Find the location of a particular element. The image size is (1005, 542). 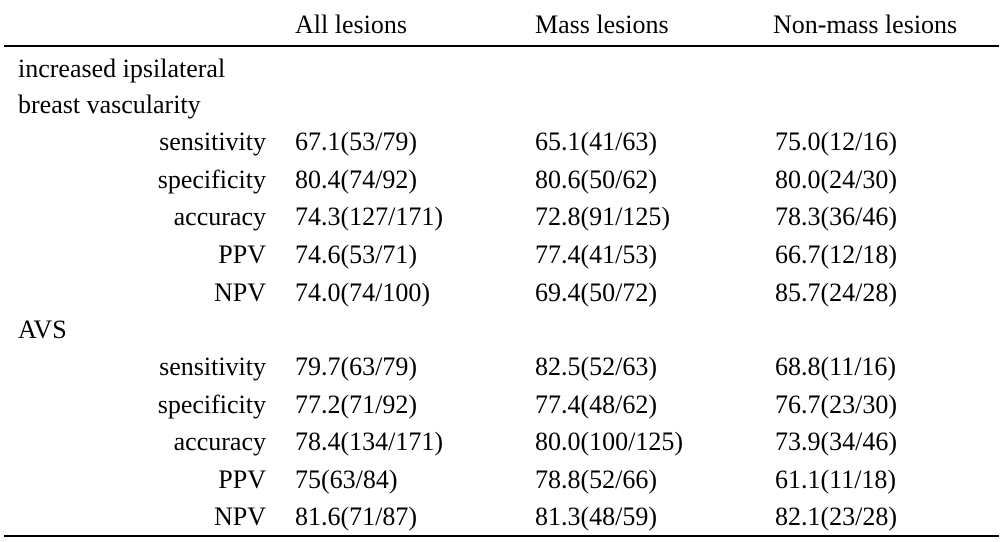

cell-nonmass: 80.0(24/30) is located at coordinates (836, 179).